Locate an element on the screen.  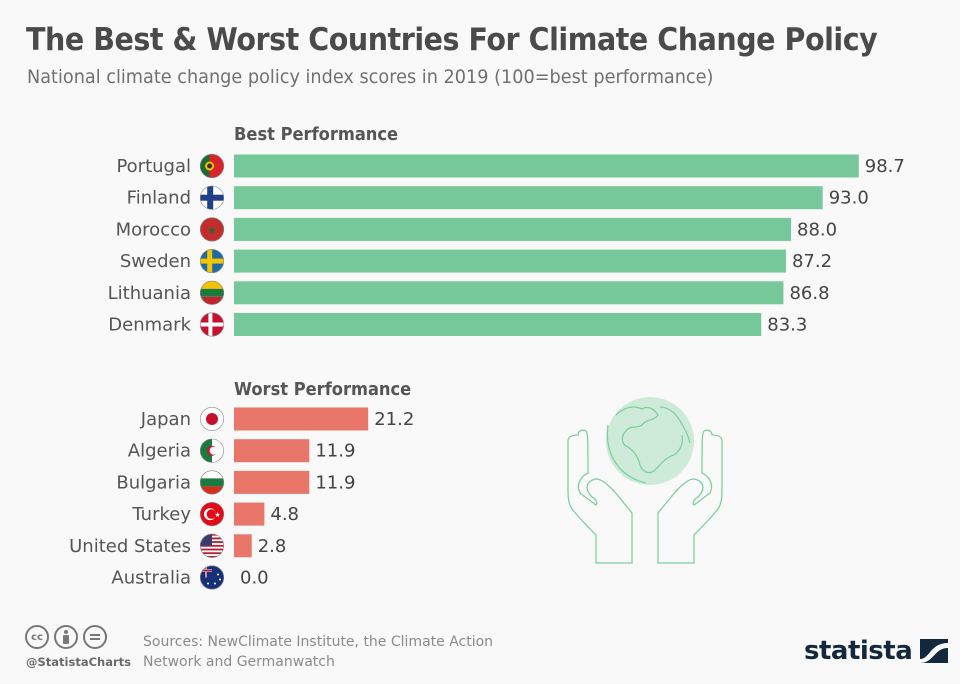
license-icons: cc is located at coordinates (66, 637).